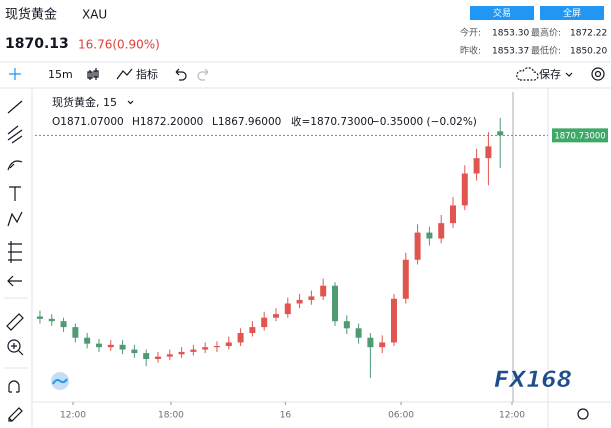 This screenshot has height=428, width=611. What do you see at coordinates (15, 74) in the screenshot?
I see `crosshair-tool` at bounding box center [15, 74].